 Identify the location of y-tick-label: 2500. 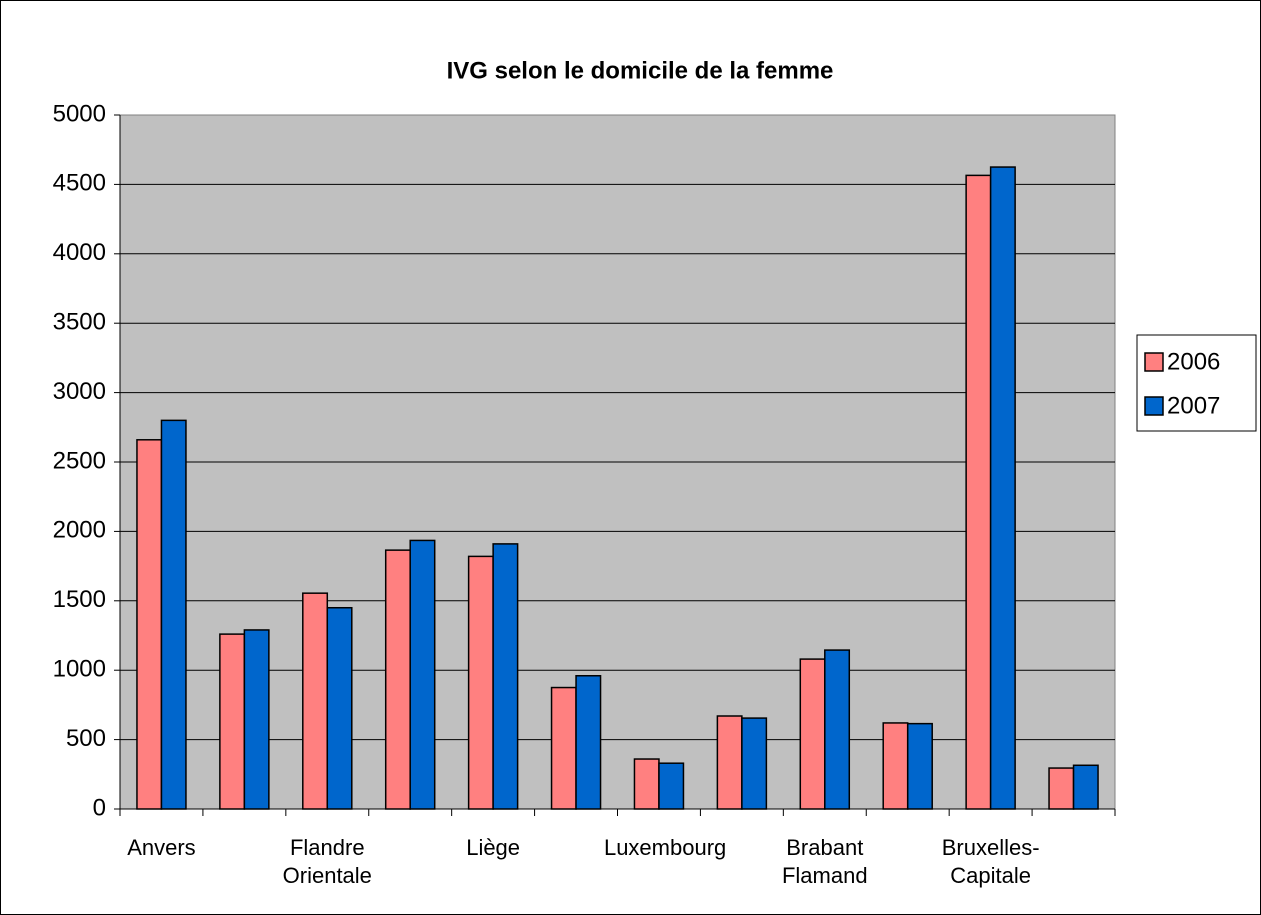
(79, 460).